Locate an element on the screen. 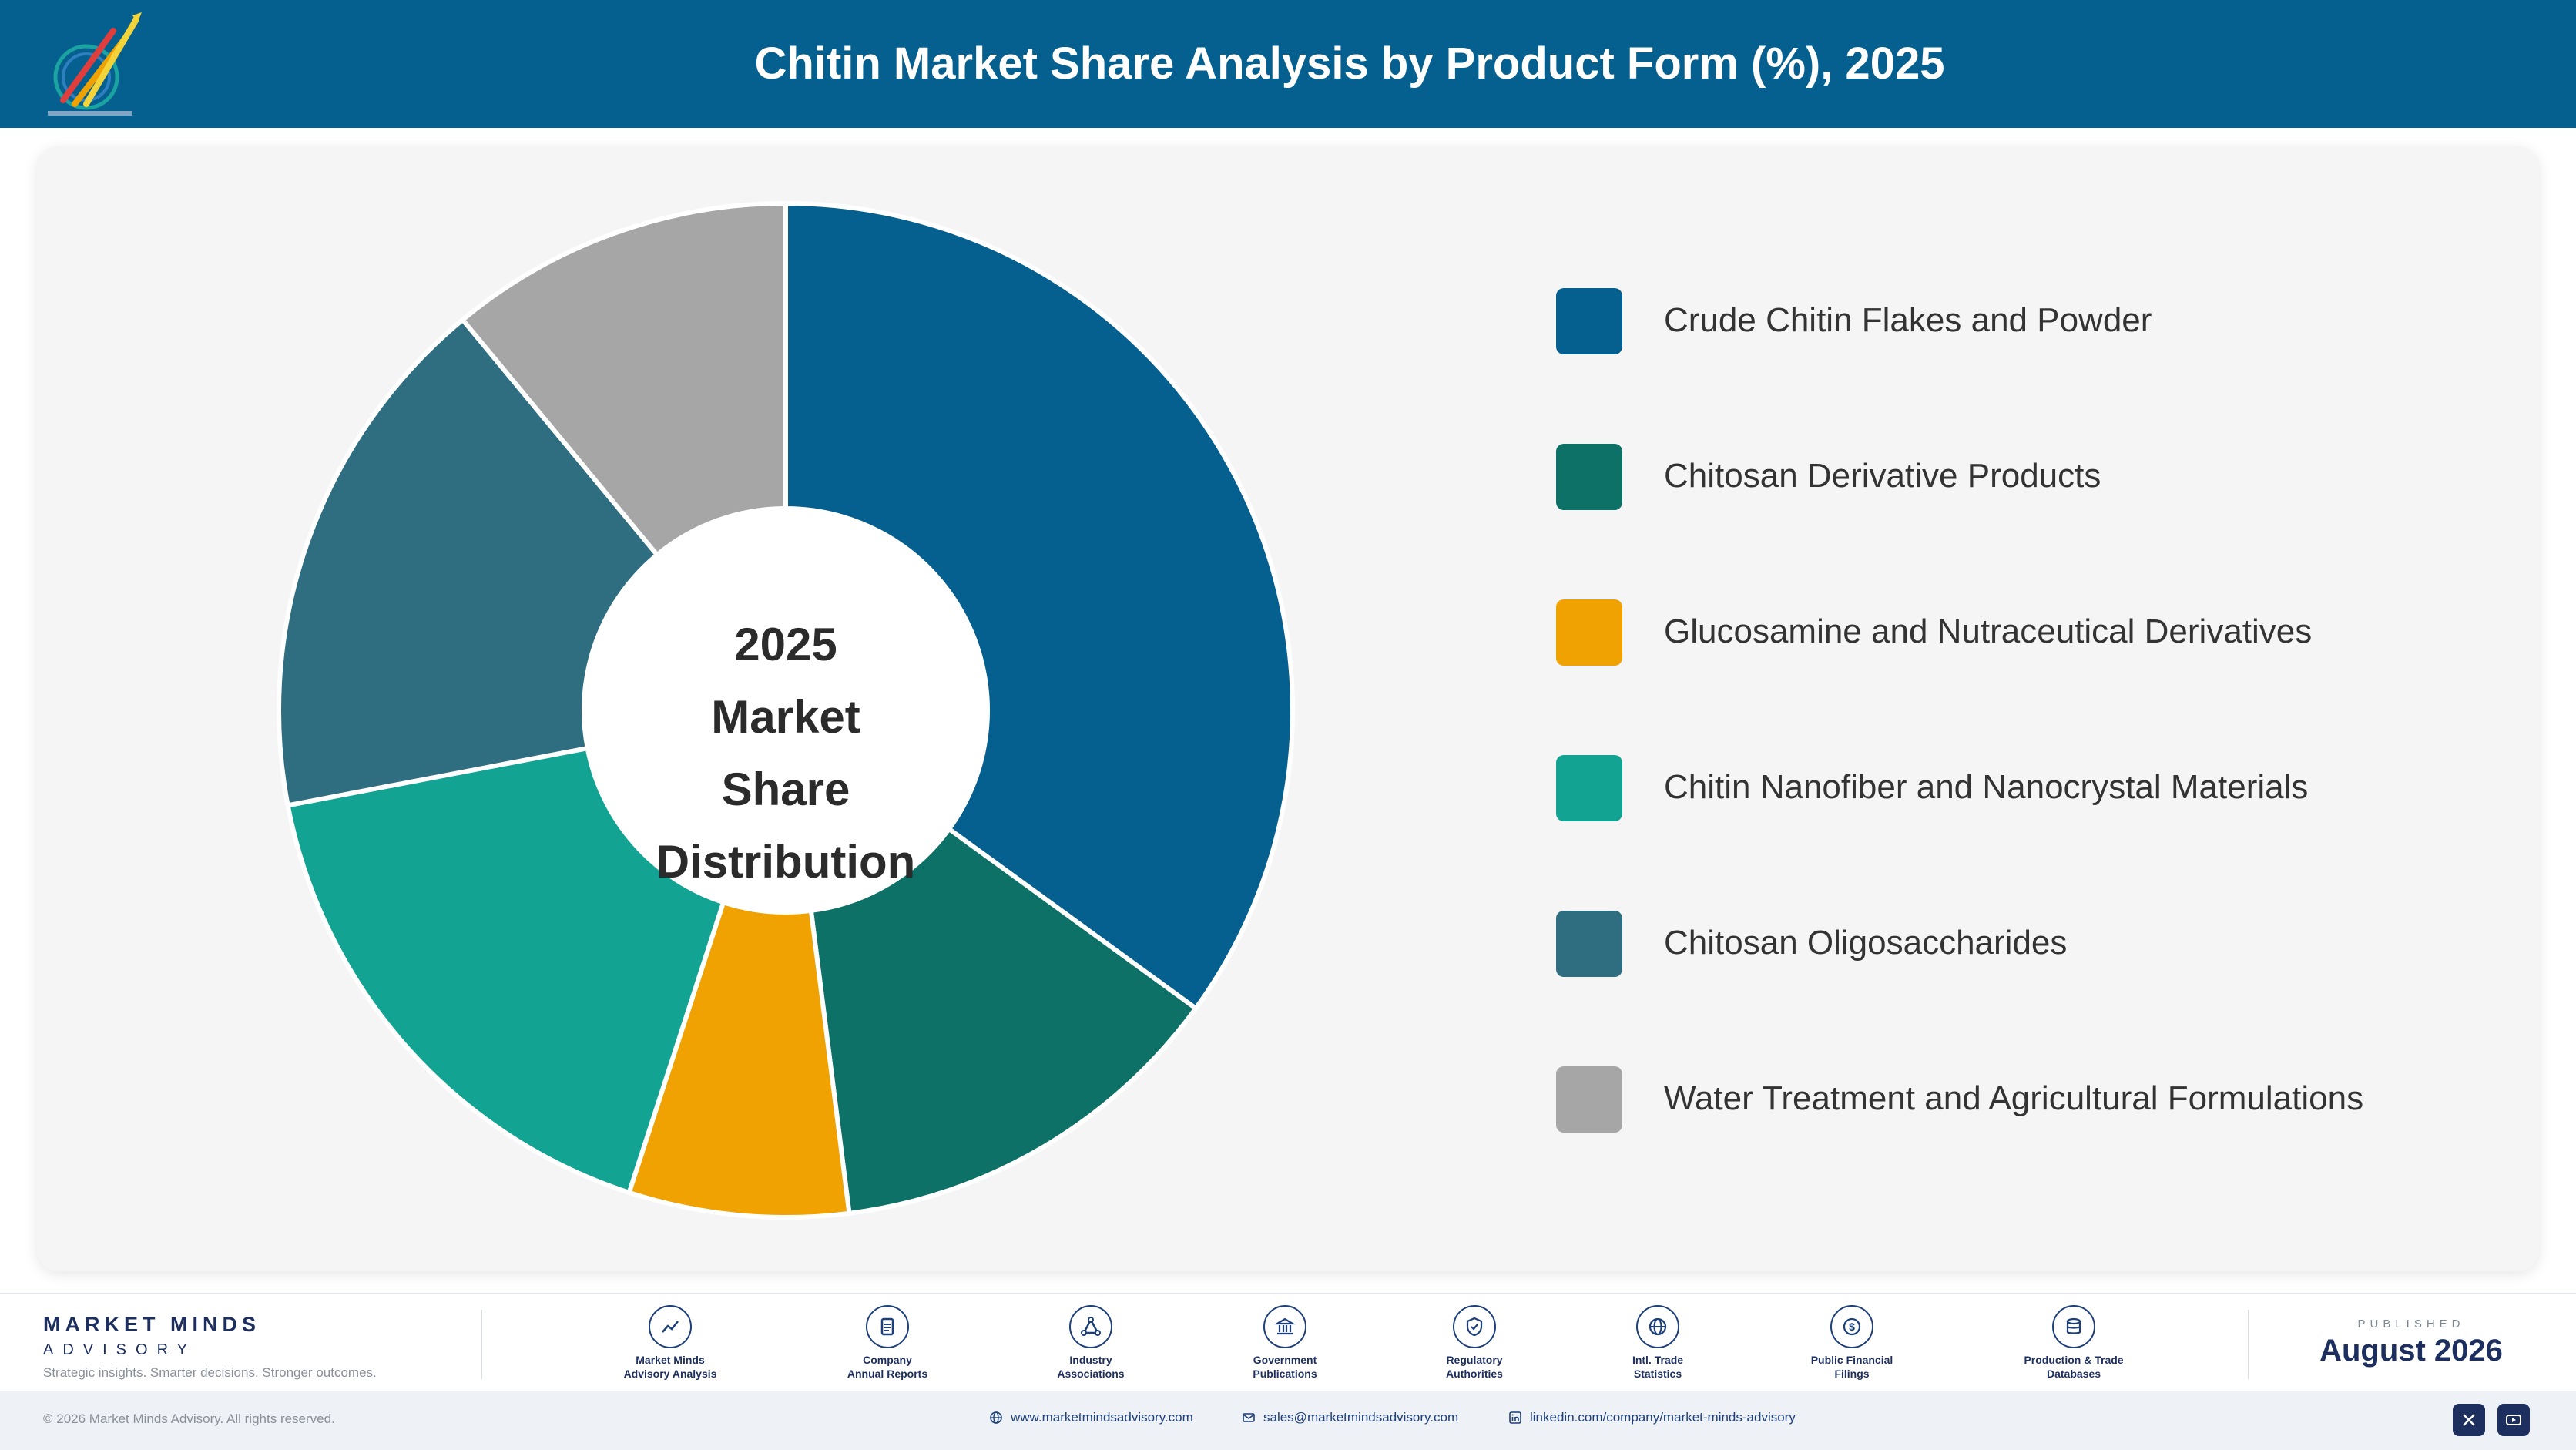 This screenshot has width=2576, height=1450. source-label: Industry is located at coordinates (1090, 1360).